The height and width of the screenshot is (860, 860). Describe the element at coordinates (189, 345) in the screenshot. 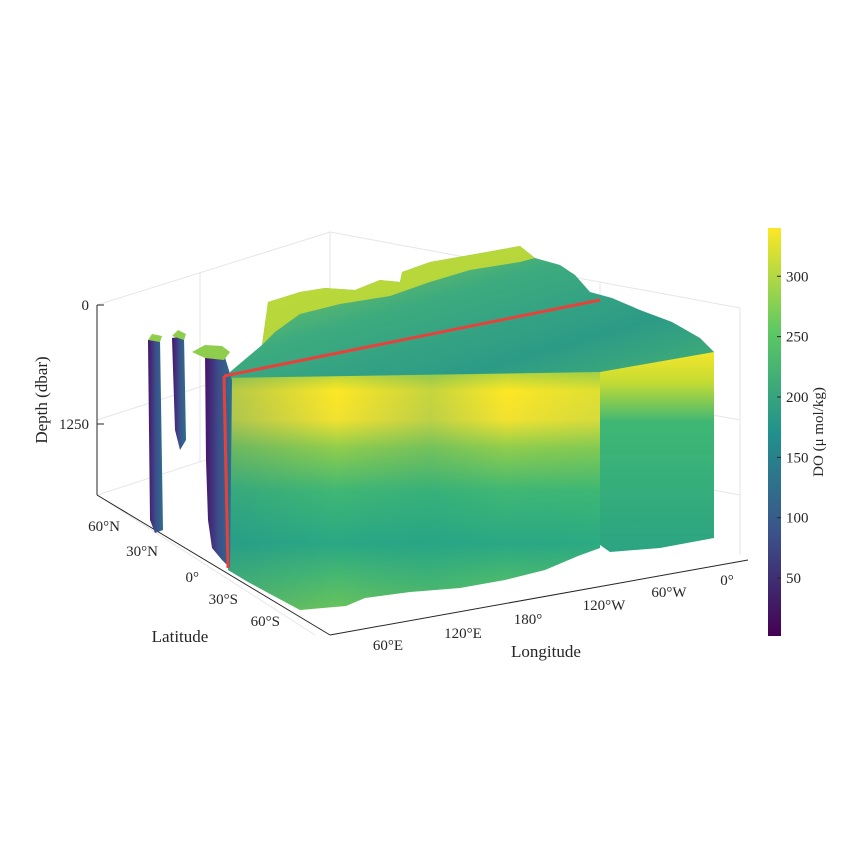

I see `left-slice-tops` at that location.